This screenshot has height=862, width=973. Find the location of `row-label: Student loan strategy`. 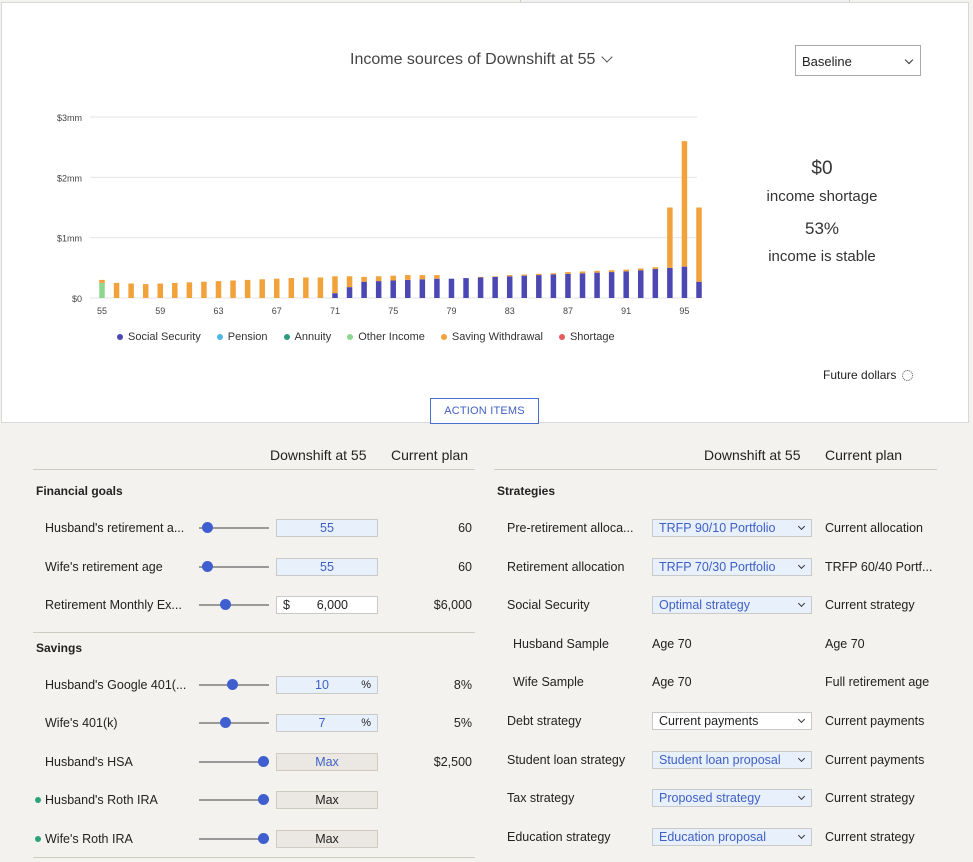

row-label: Student loan strategy is located at coordinates (566, 759).